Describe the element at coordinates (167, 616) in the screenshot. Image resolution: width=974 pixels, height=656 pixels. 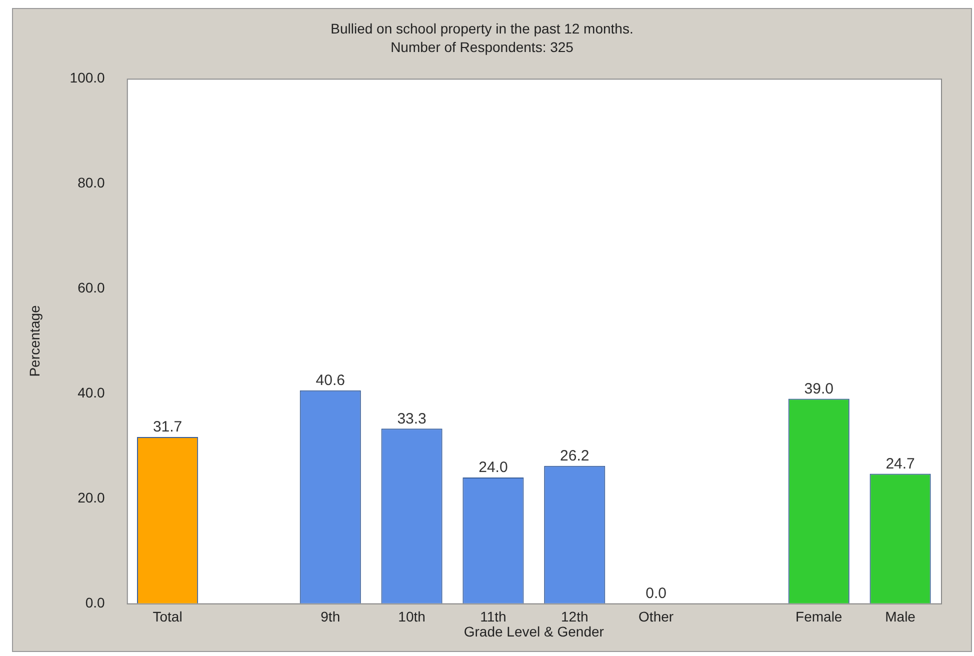
I see `x-tick-label: Total` at that location.